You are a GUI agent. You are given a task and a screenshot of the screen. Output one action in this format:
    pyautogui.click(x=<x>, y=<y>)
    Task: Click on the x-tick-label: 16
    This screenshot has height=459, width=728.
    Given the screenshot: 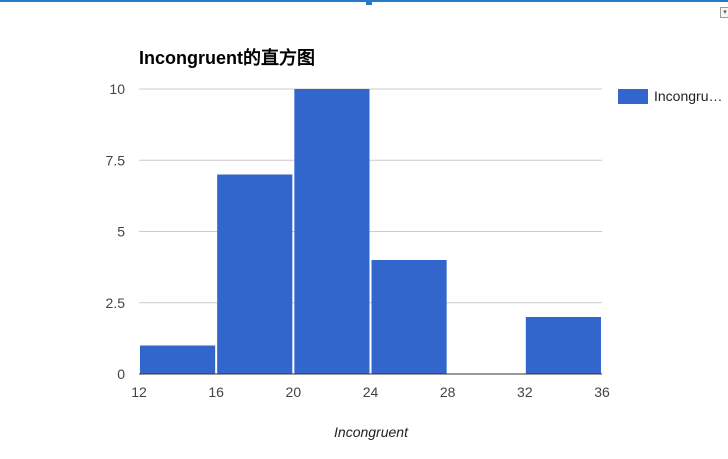 What is the action you would take?
    pyautogui.click(x=216, y=392)
    